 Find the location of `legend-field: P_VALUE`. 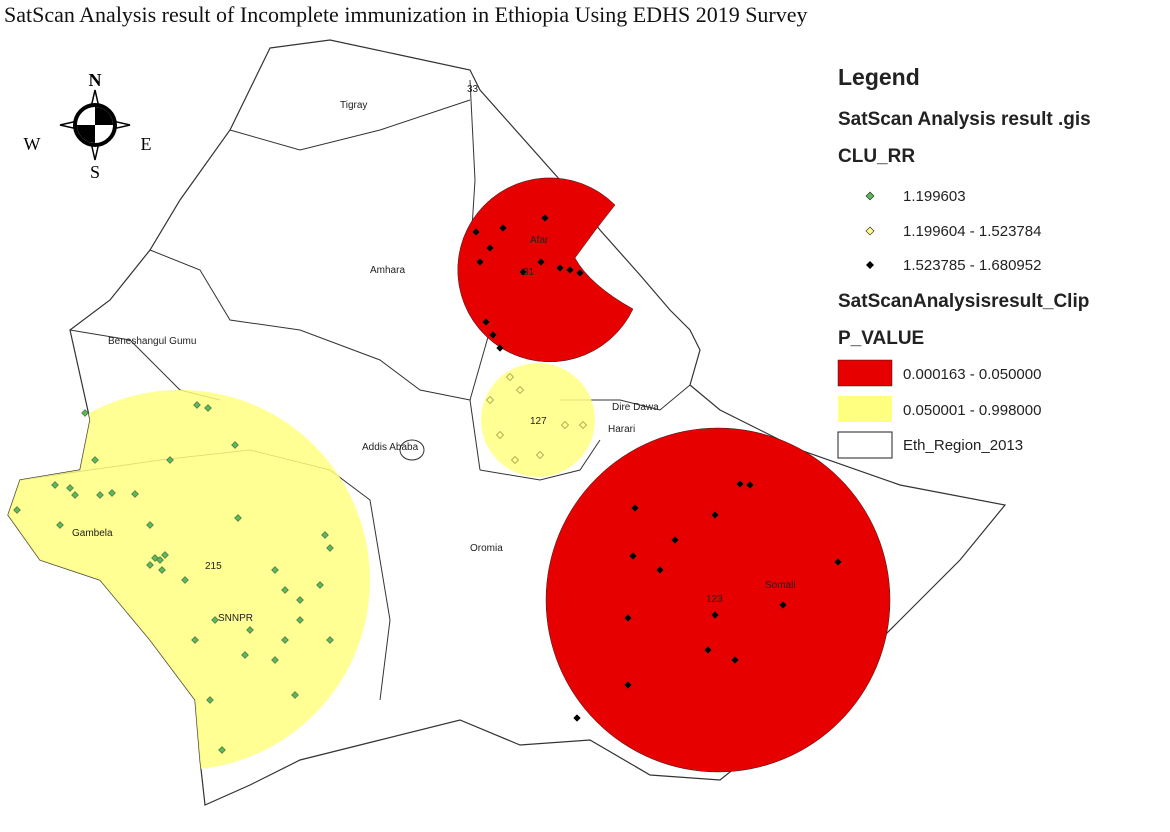

legend-field: P_VALUE is located at coordinates (881, 338).